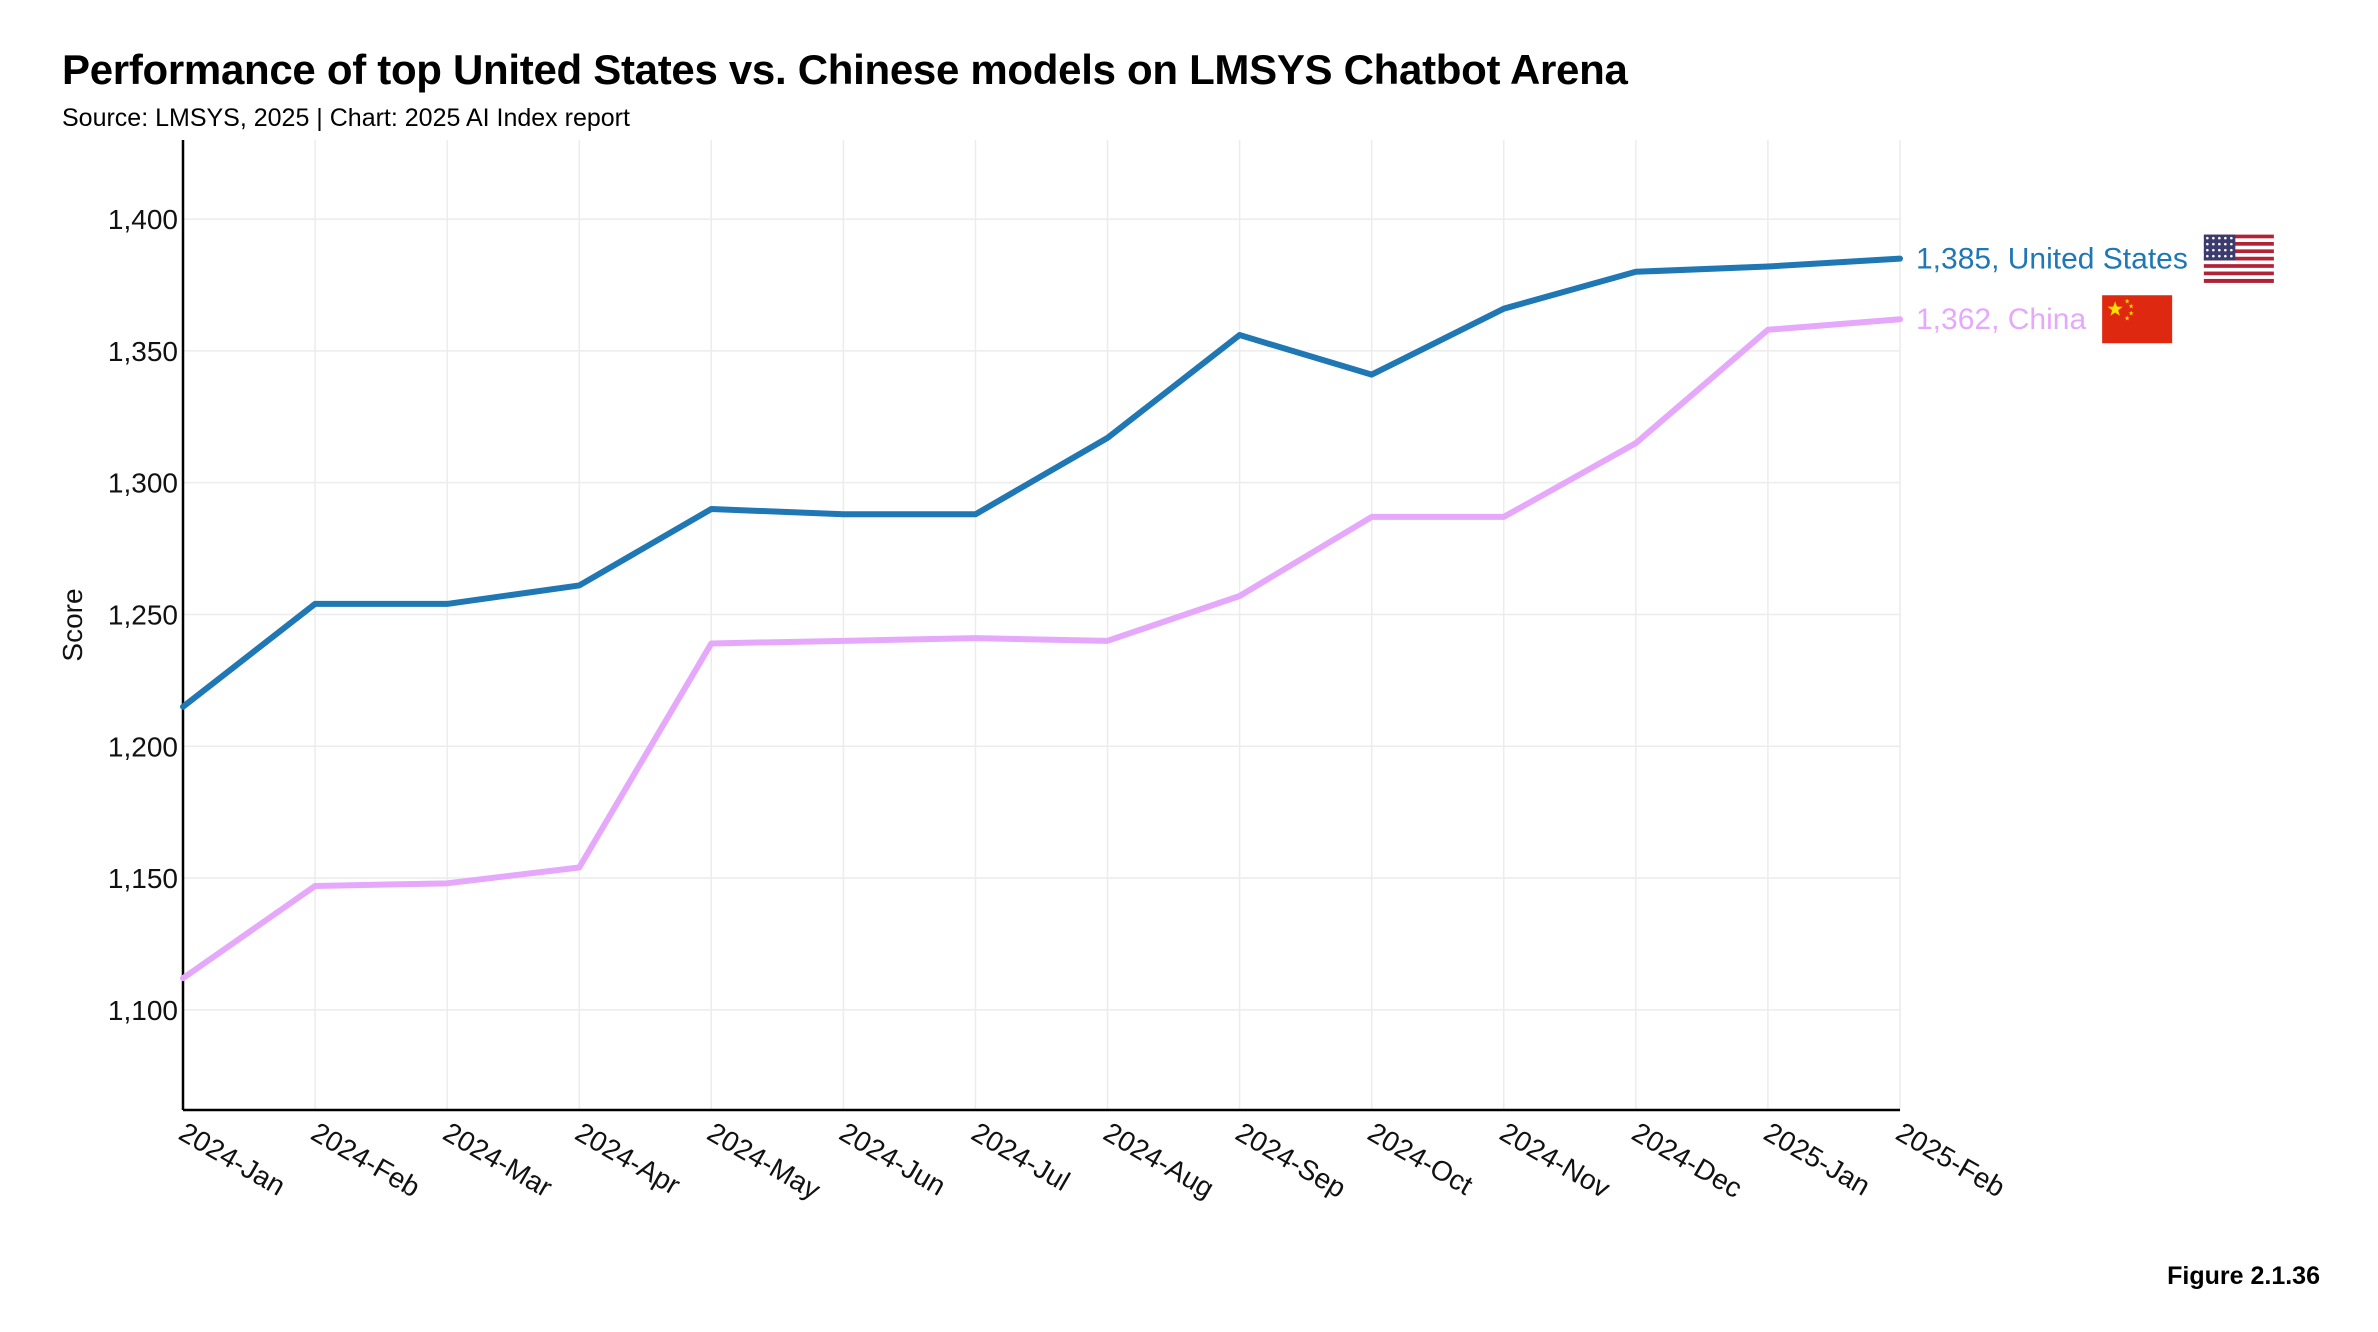 This screenshot has height=1332, width=2378. Describe the element at coordinates (143, 878) in the screenshot. I see `y-tick-label: 1,150` at that location.